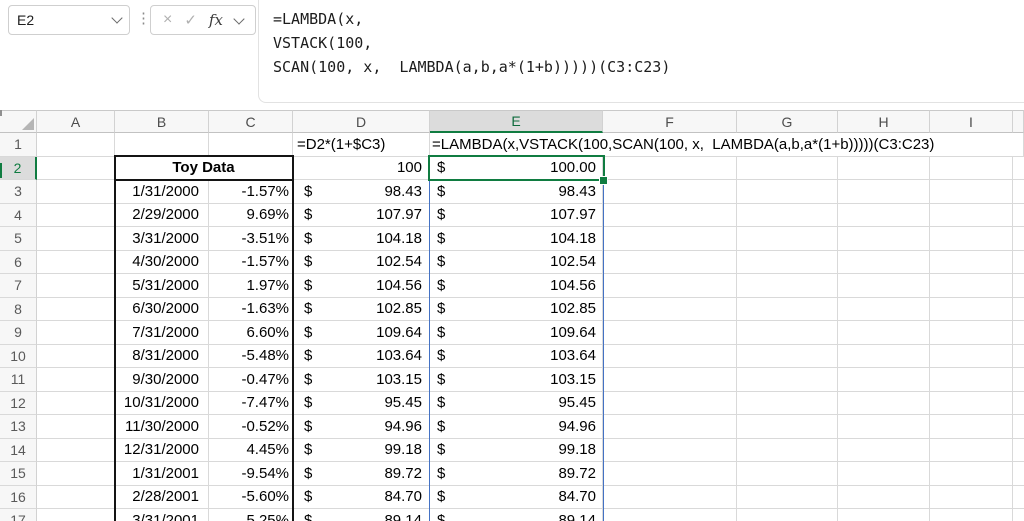 This screenshot has height=521, width=1024. Describe the element at coordinates (670, 121) in the screenshot. I see `column-header-f: F` at that location.